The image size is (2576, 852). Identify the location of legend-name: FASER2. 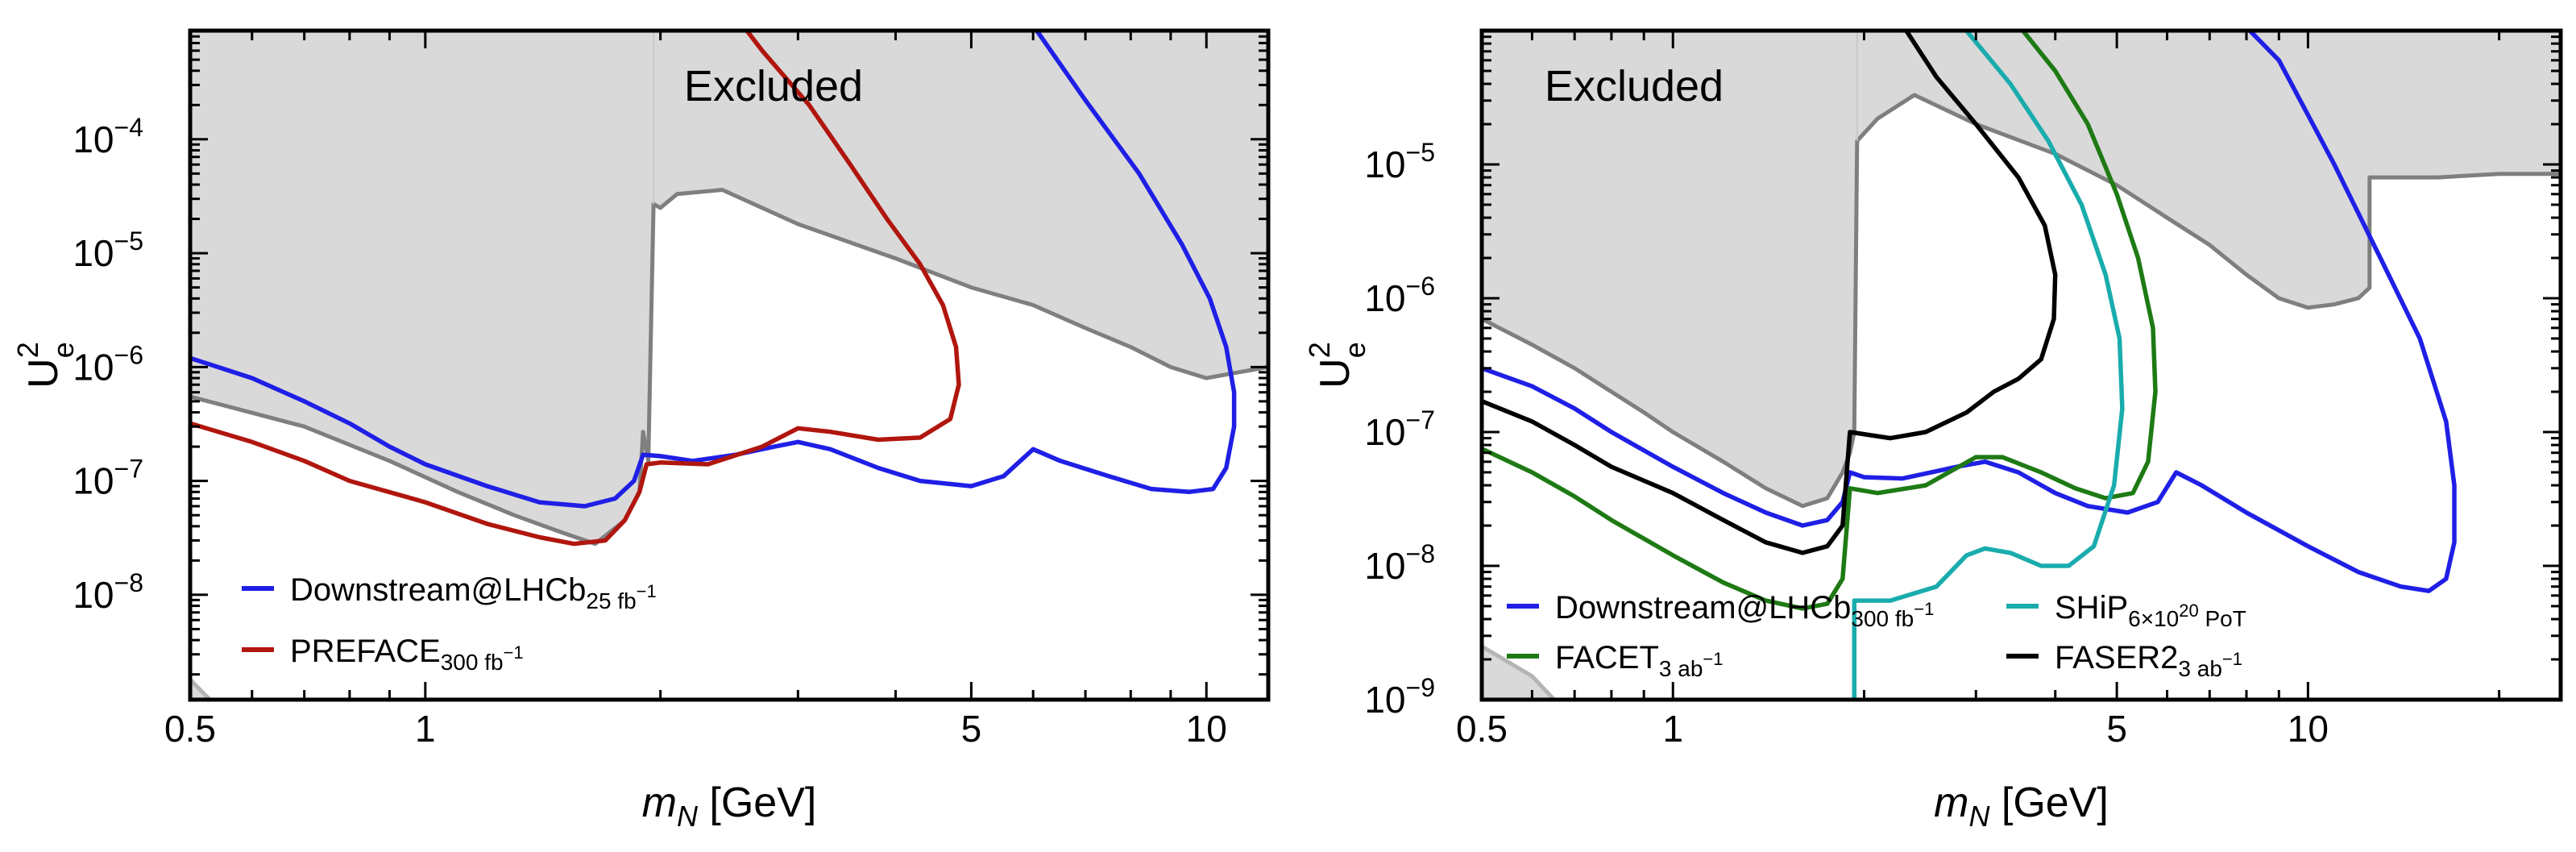
(2116, 657).